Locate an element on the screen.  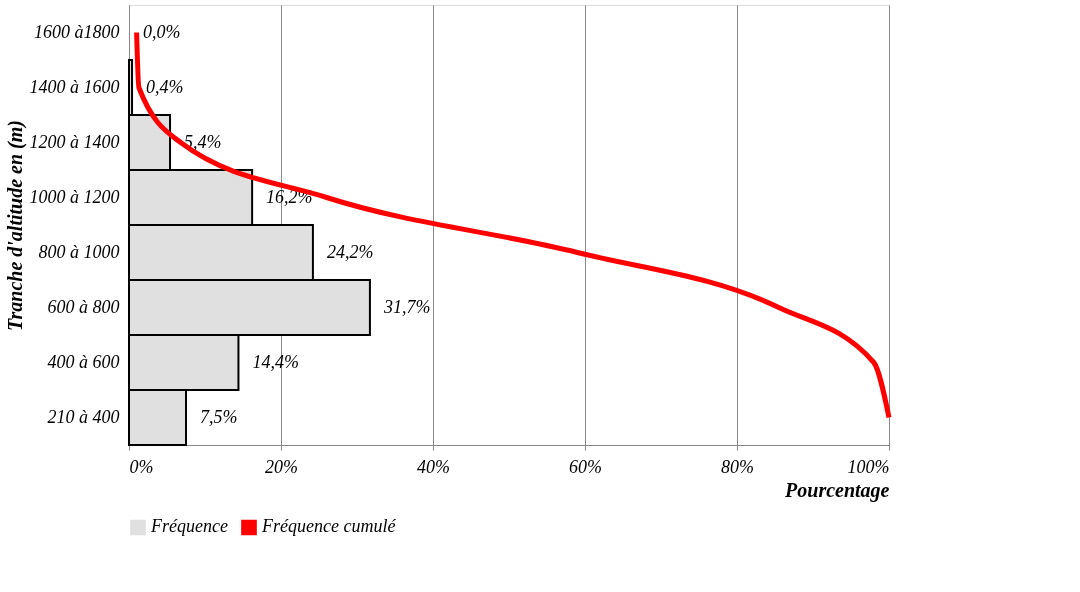
data-label: 31,7% is located at coordinates (406, 306).